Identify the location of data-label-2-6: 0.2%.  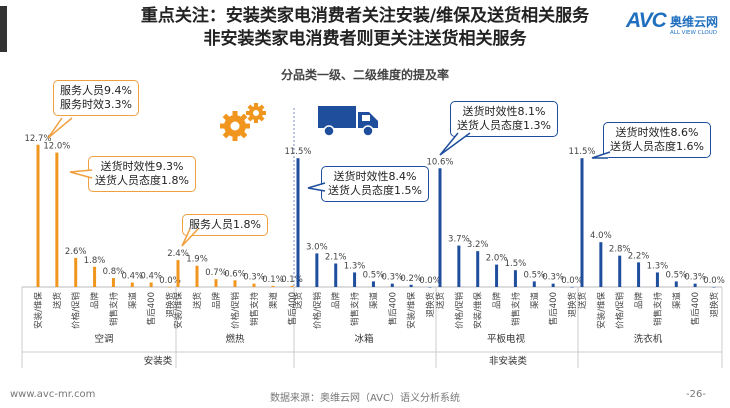
(411, 279).